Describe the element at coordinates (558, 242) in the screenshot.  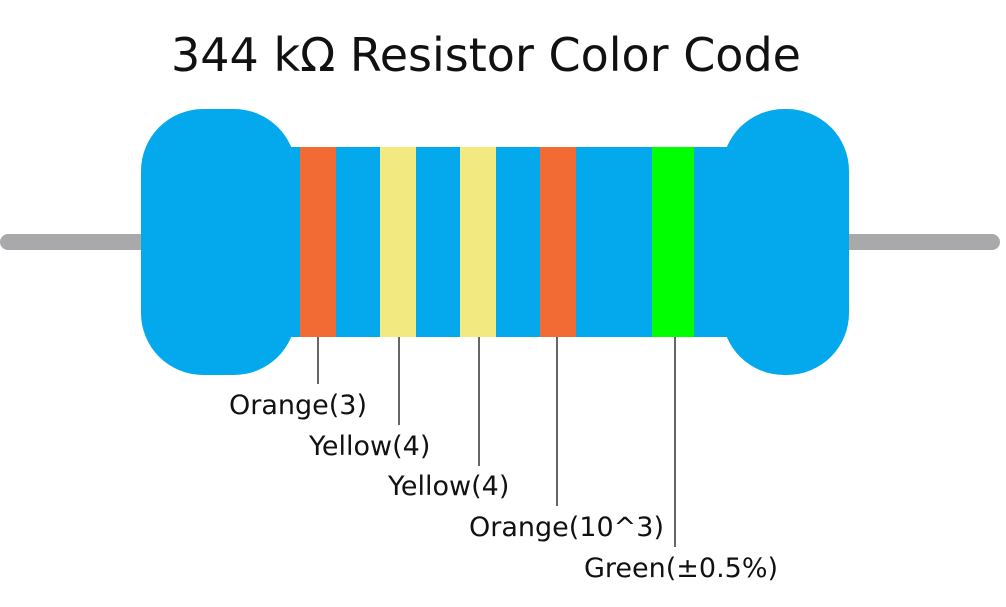
I see `band-4-orange` at that location.